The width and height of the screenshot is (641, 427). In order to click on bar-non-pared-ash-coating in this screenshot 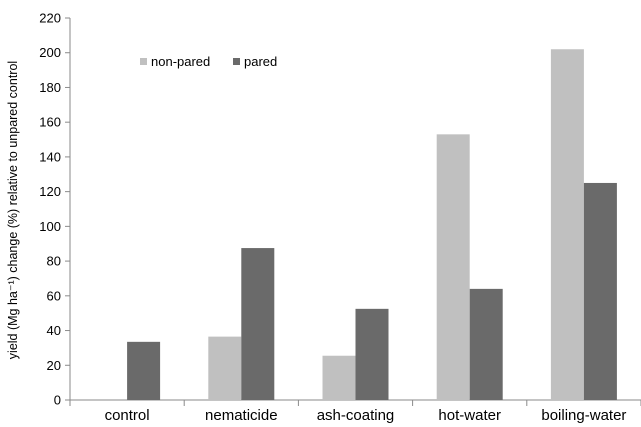, I will do `click(339, 377)`.